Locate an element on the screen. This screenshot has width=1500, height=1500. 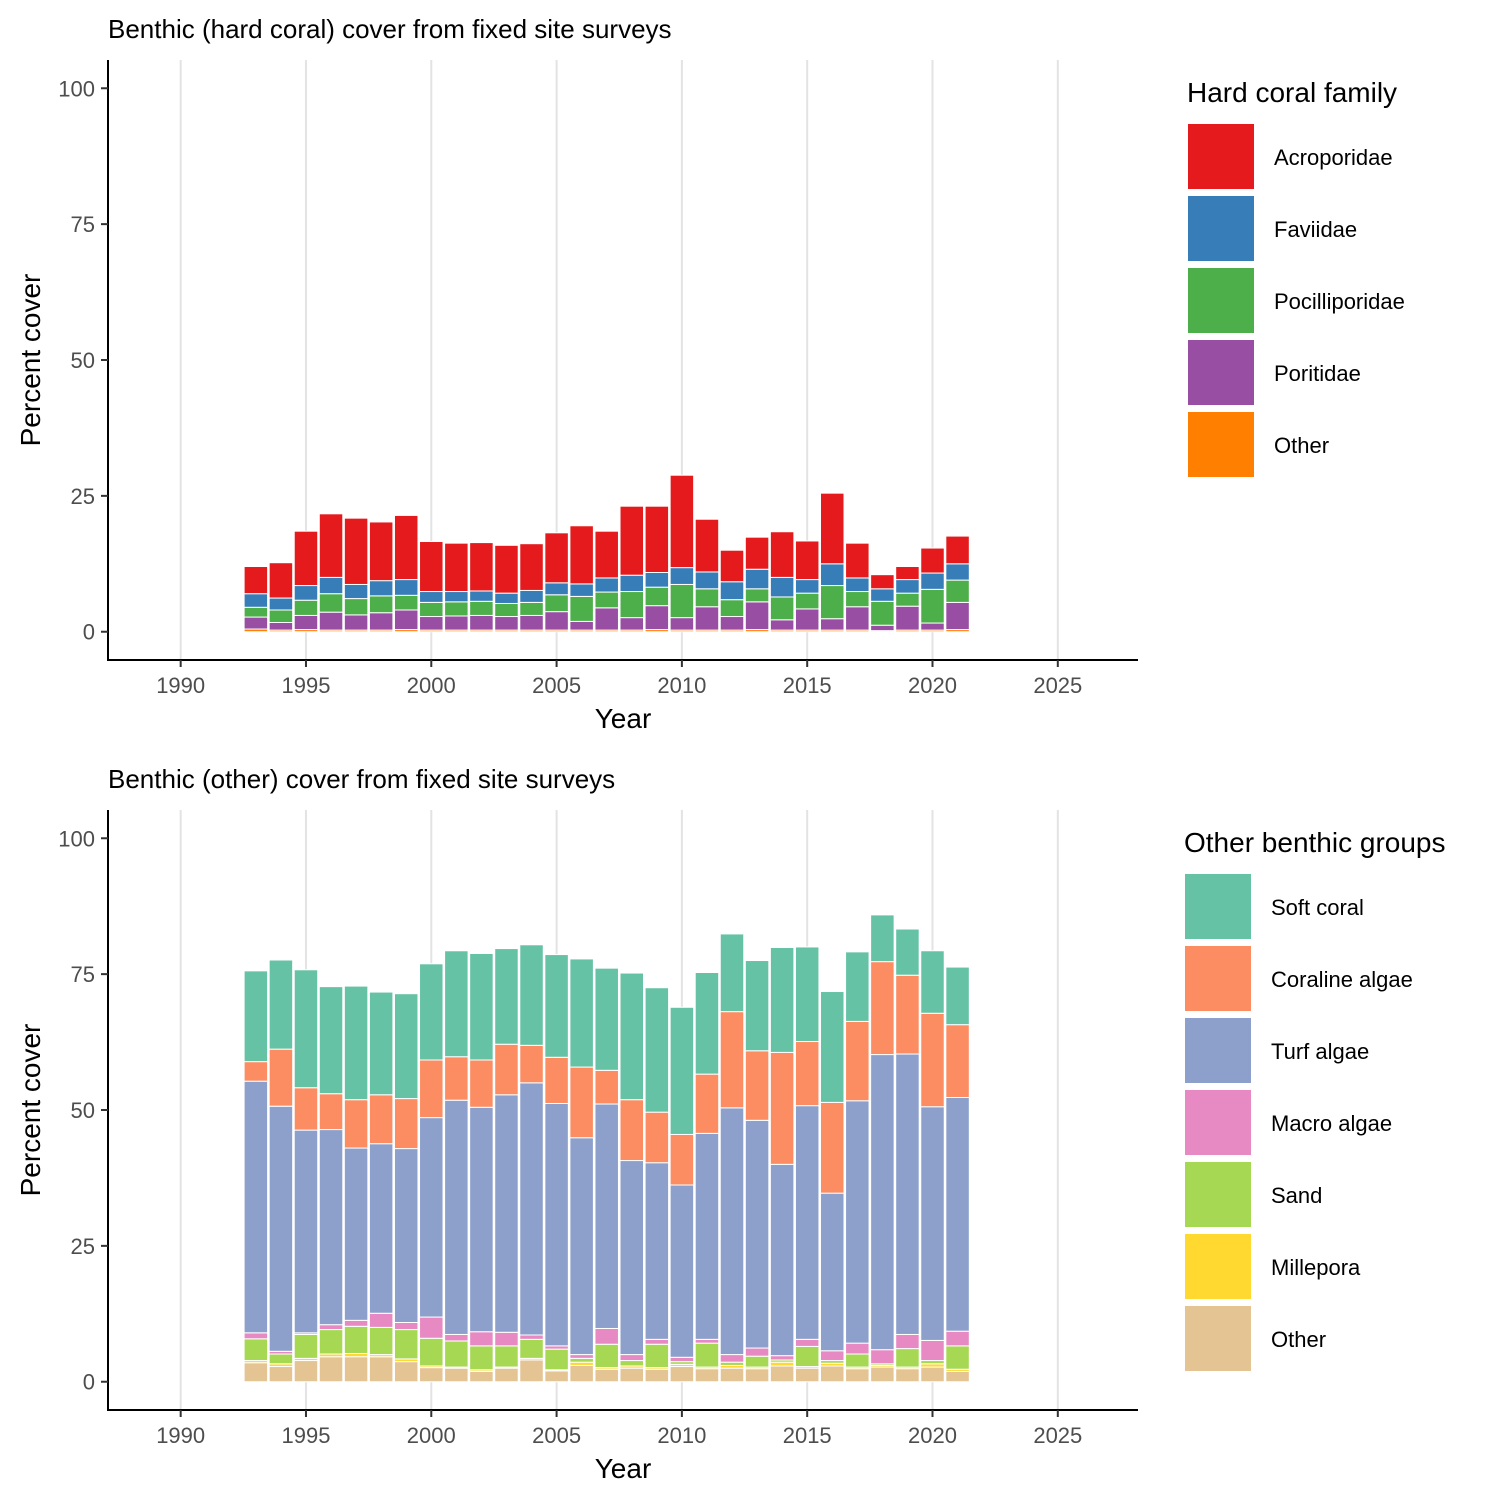
legend-key-macro-algae is located at coordinates (1218, 1122).